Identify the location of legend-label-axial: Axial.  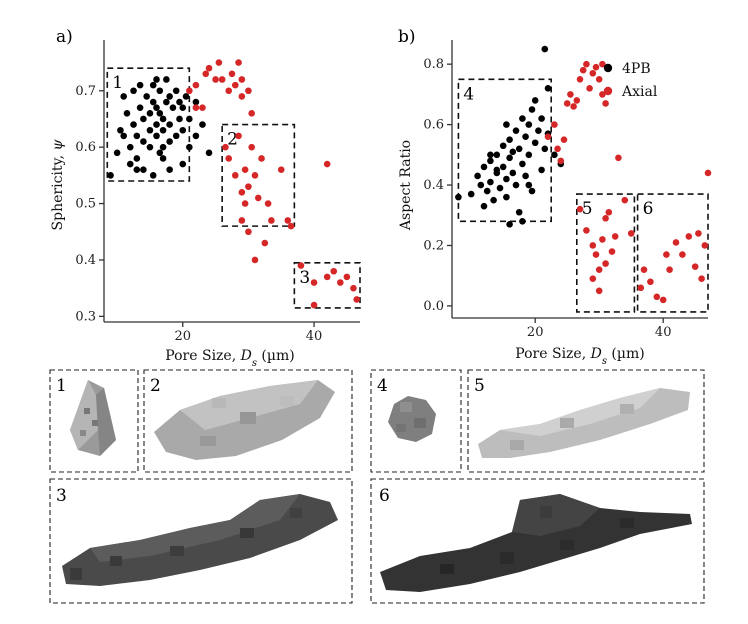
(639, 92).